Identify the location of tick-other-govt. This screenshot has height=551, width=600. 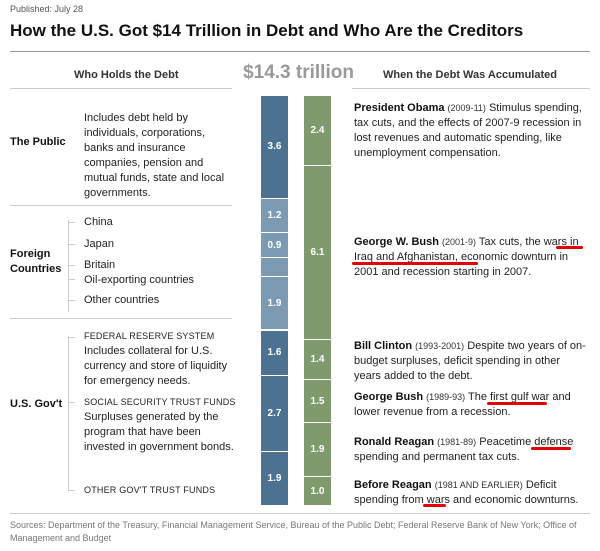
(71, 490).